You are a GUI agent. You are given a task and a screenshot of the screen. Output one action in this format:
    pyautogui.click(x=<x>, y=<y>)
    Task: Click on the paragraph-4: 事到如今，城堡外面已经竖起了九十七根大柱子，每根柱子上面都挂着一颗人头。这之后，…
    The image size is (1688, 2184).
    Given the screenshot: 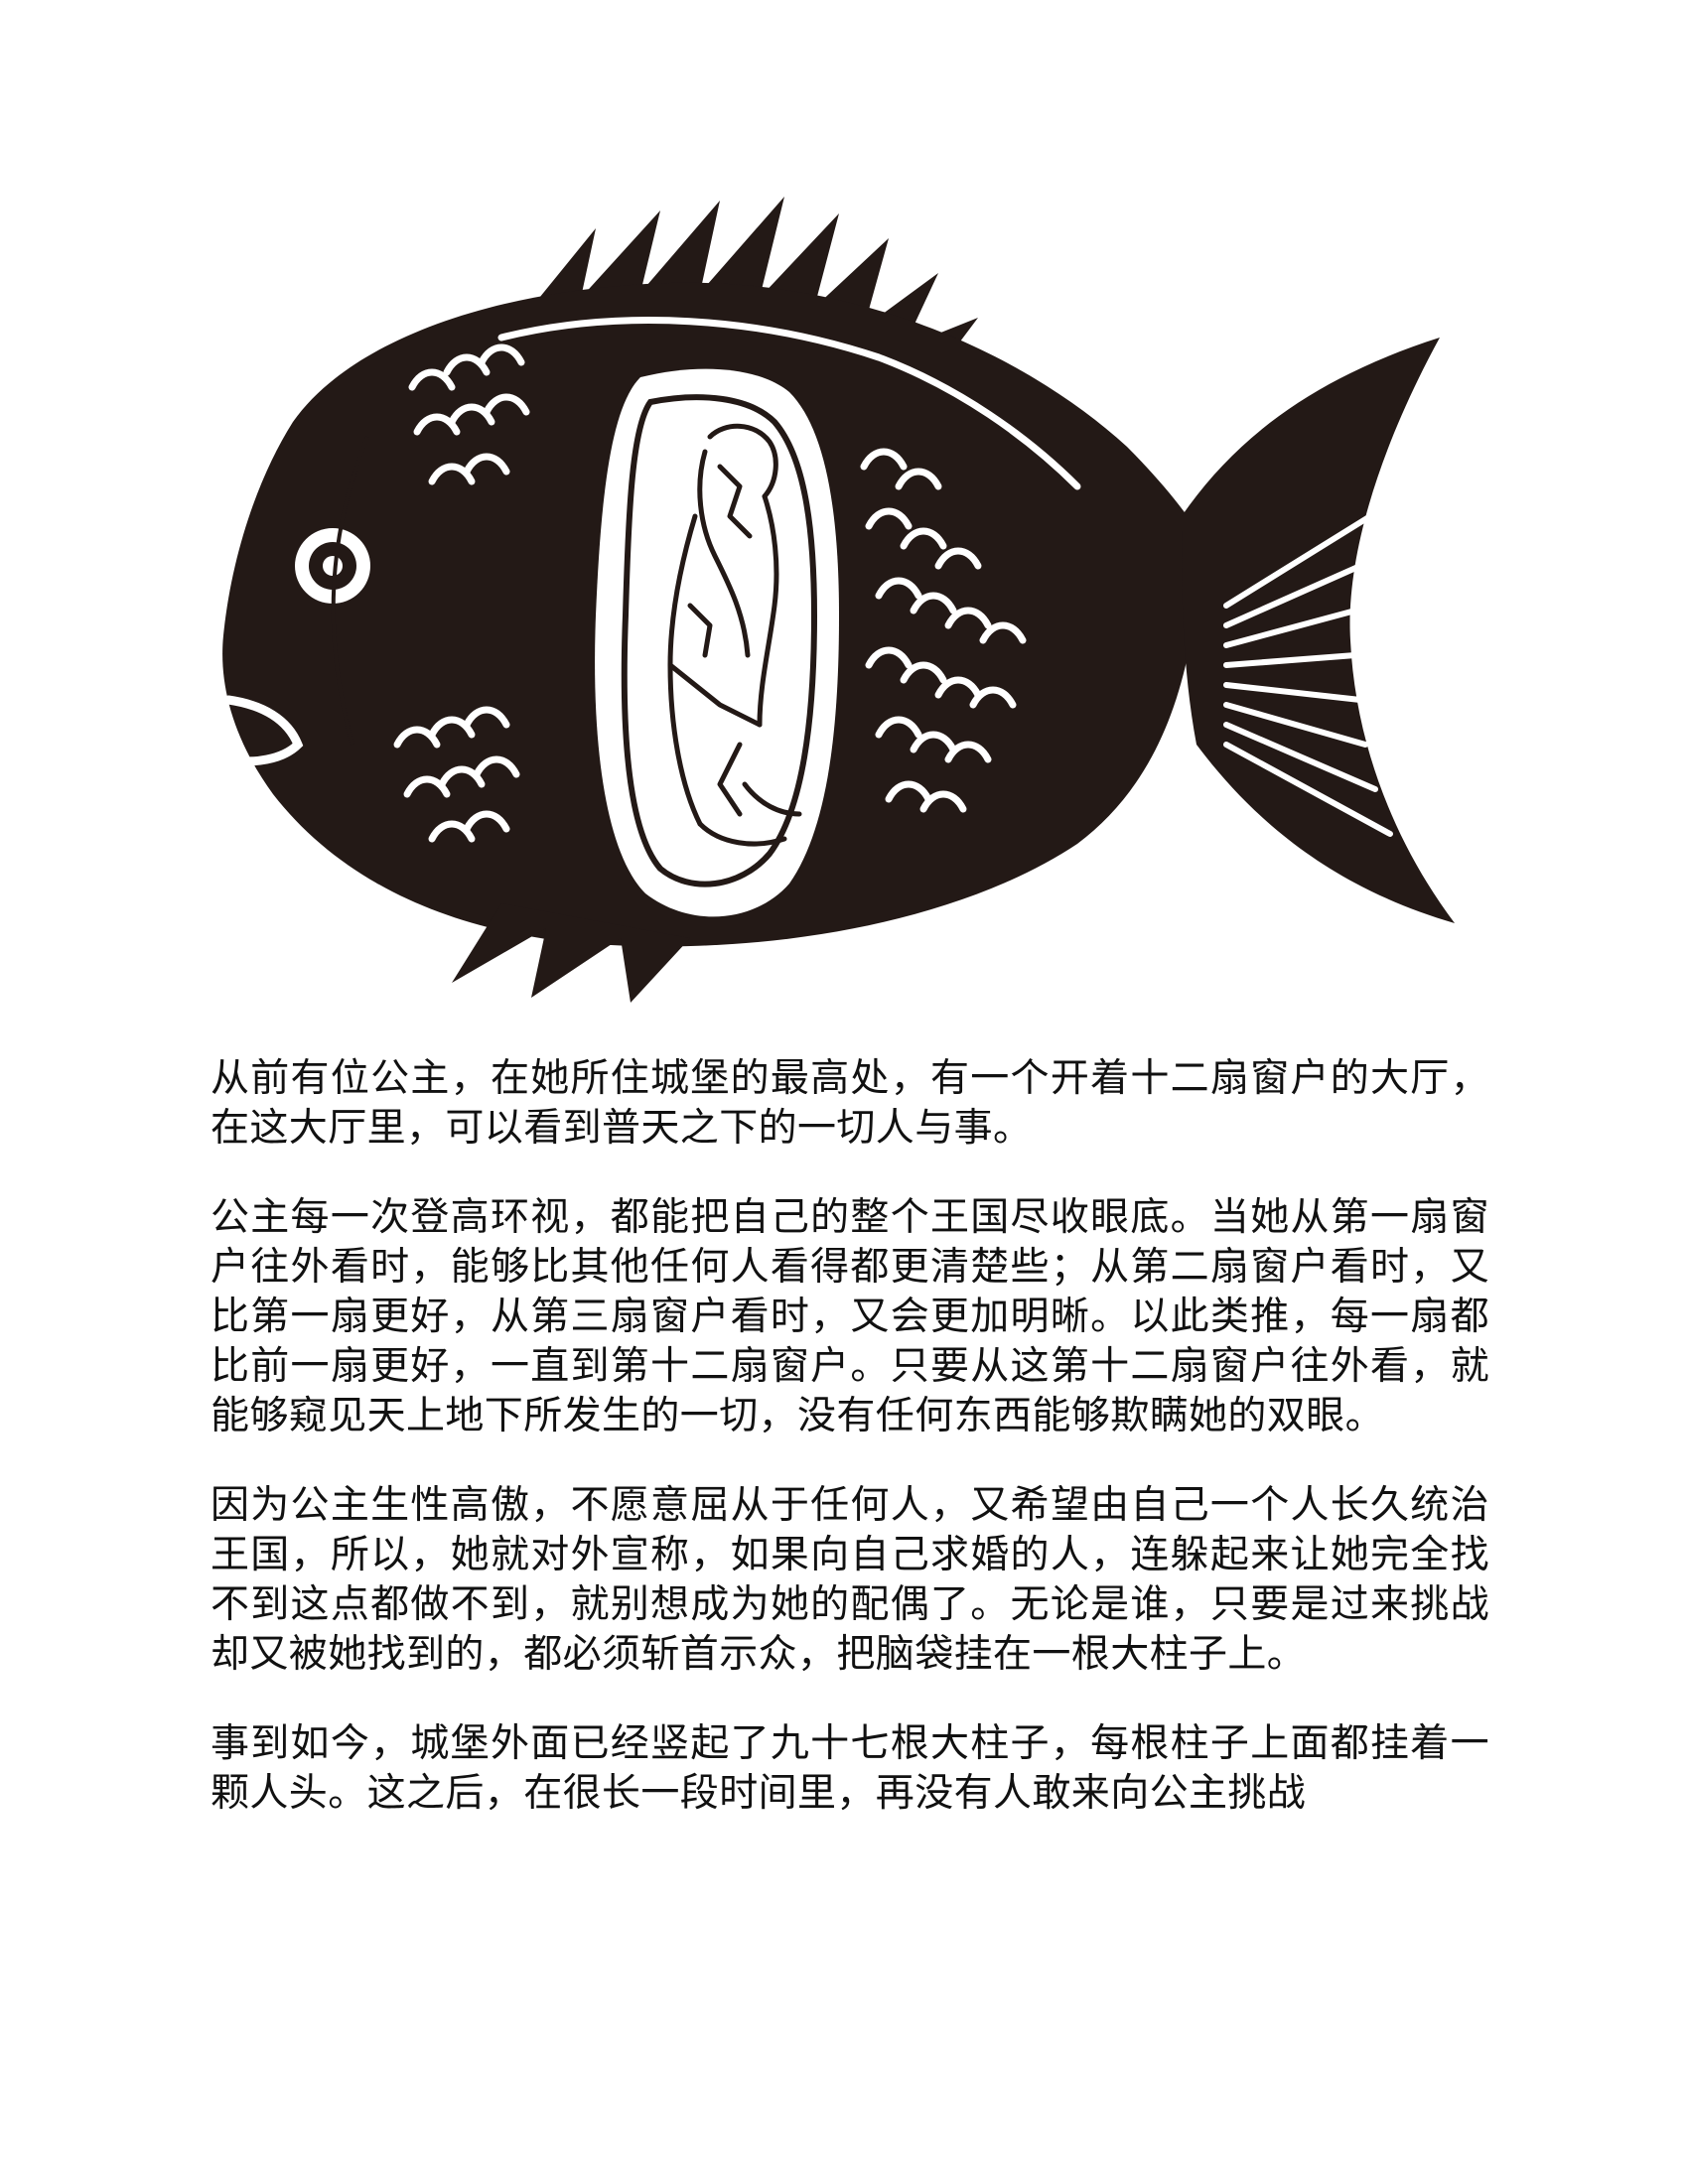 What is the action you would take?
    pyautogui.click(x=850, y=1768)
    